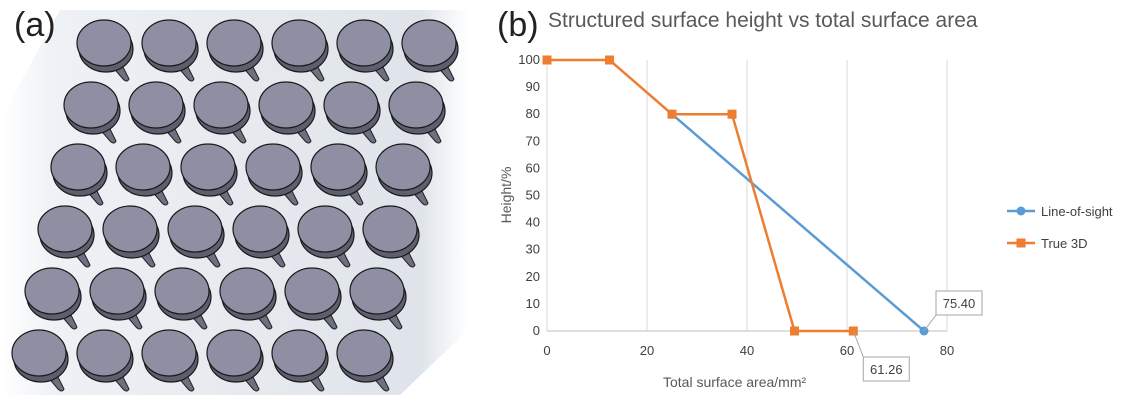 This screenshot has height=404, width=1147. What do you see at coordinates (798, 222) in the screenshot?
I see `series-line-line-of-sight` at bounding box center [798, 222].